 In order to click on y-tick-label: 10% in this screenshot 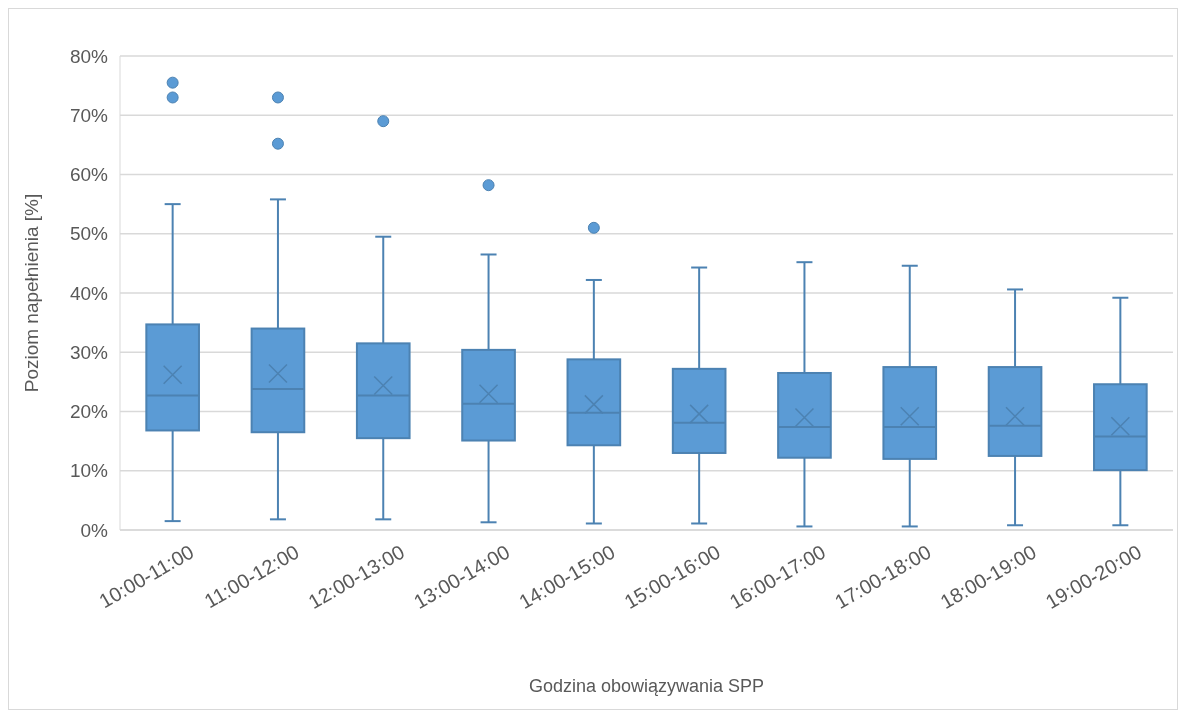, I will do `click(89, 471)`.